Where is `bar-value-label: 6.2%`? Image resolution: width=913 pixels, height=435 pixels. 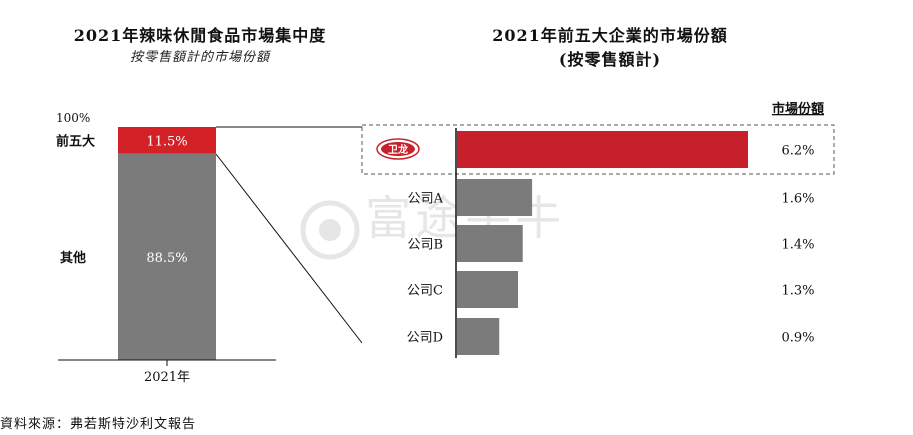
bar-value-label: 6.2% is located at coordinates (797, 151).